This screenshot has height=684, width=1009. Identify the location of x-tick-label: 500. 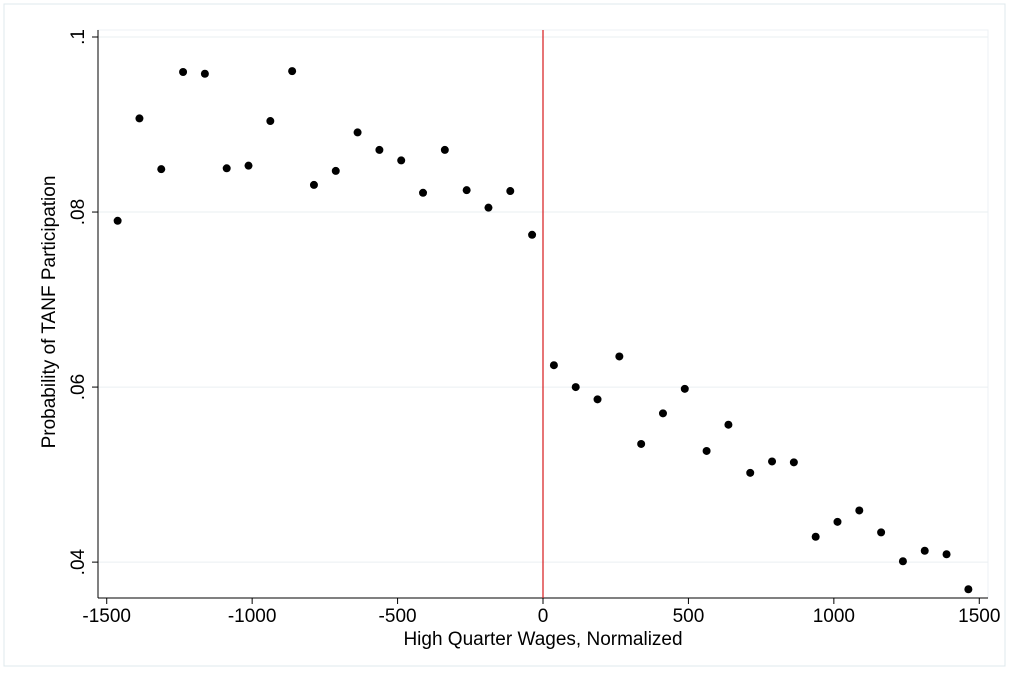
(689, 616).